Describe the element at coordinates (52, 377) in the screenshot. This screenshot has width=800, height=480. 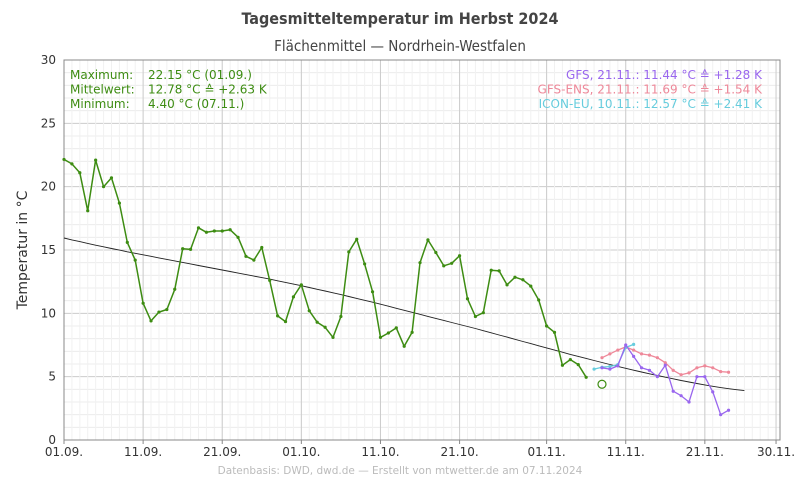
I see `y-tick-label: 5` at that location.